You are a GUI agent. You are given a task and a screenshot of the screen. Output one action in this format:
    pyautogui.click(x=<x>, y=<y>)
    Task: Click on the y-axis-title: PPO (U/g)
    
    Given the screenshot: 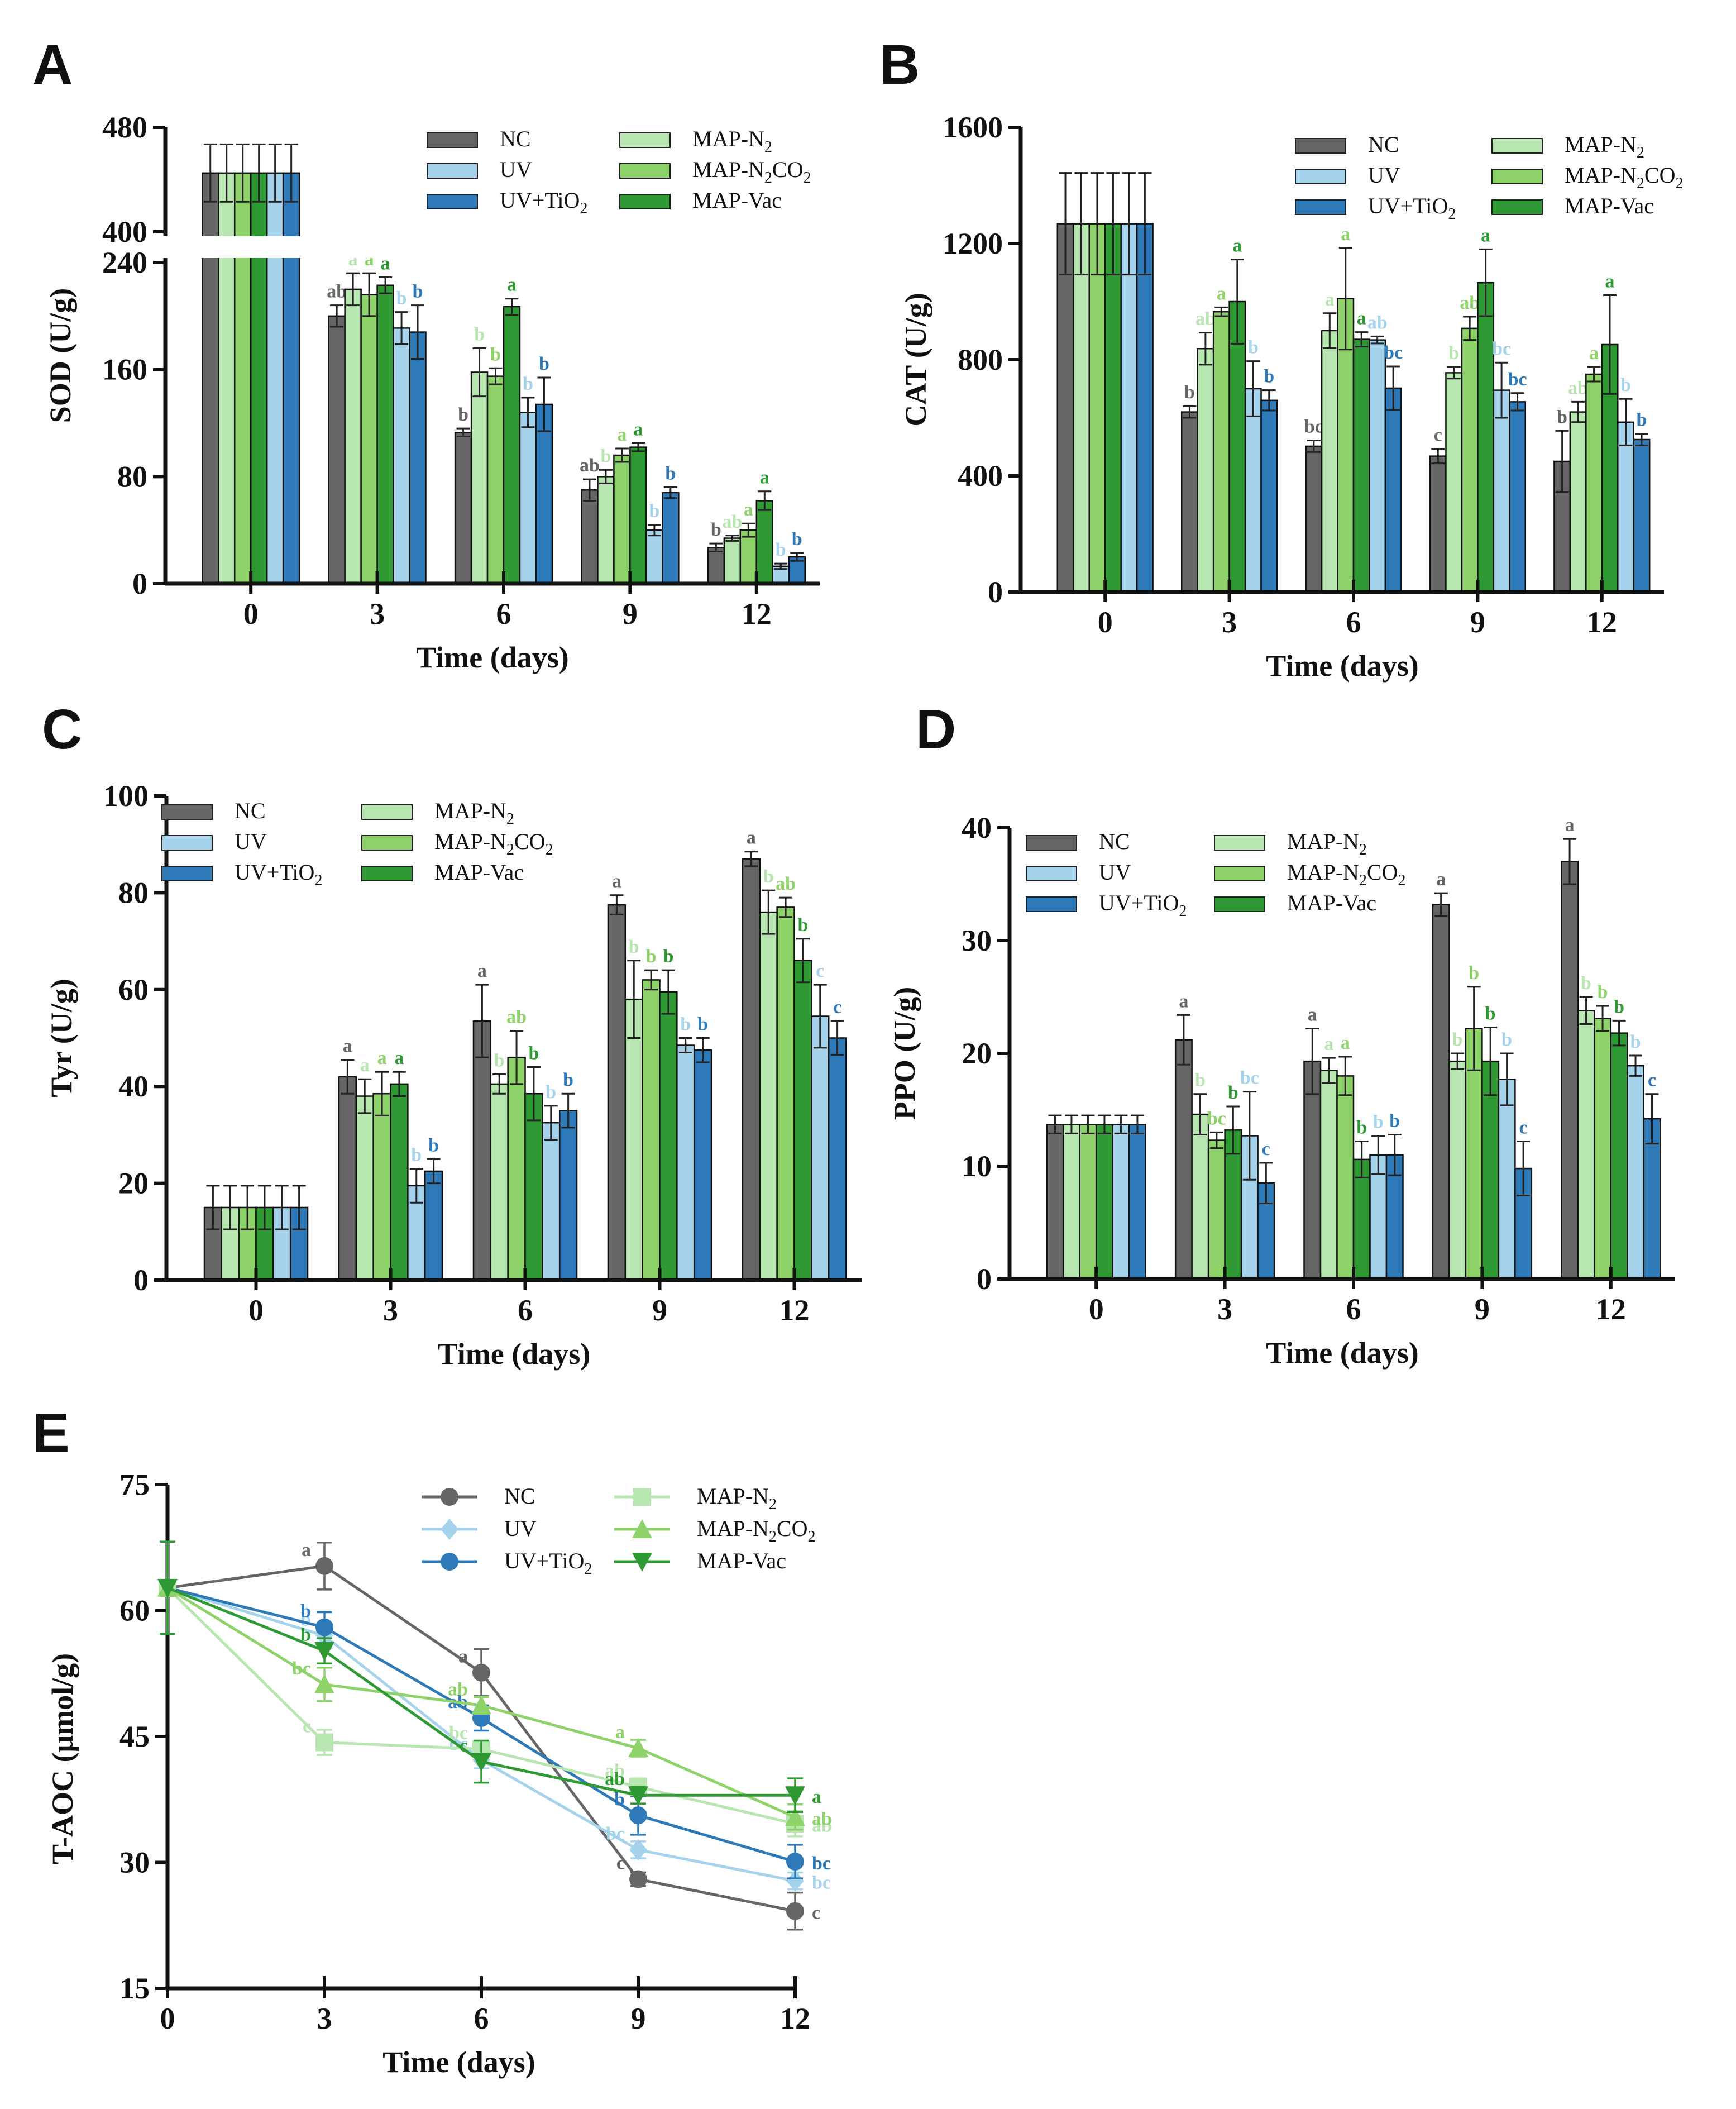 What is the action you would take?
    pyautogui.click(x=904, y=1053)
    